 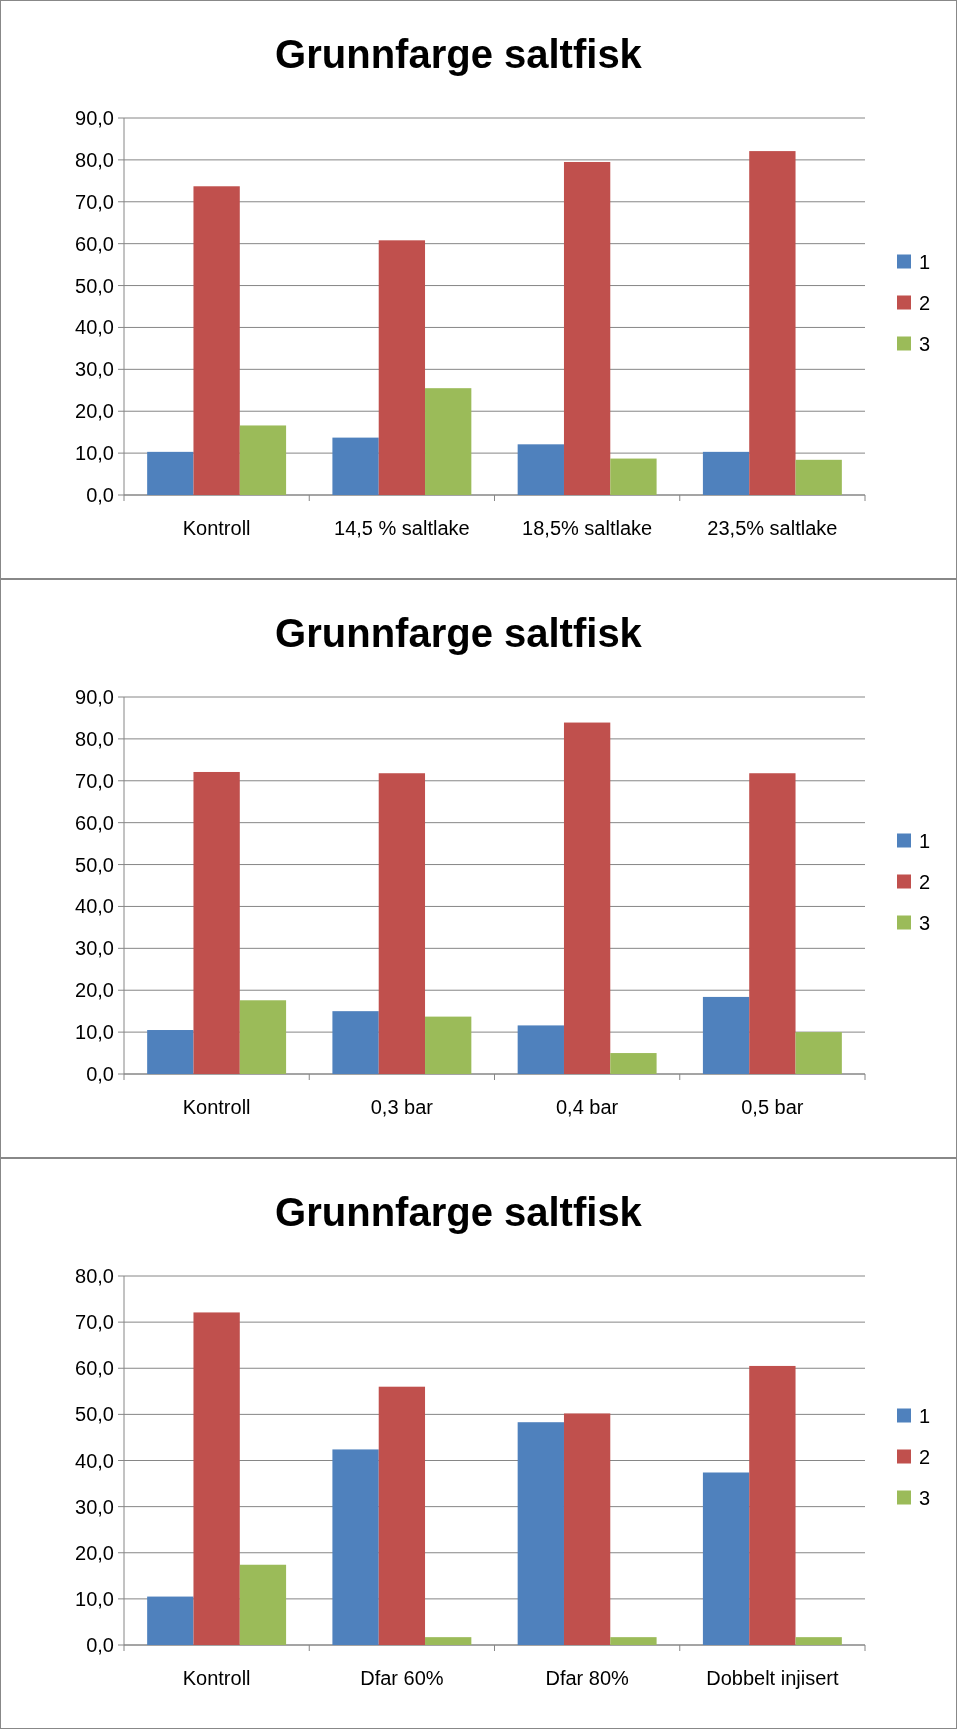 I want to click on x-tick-label: 14,5 % saltlake, so click(x=402, y=528).